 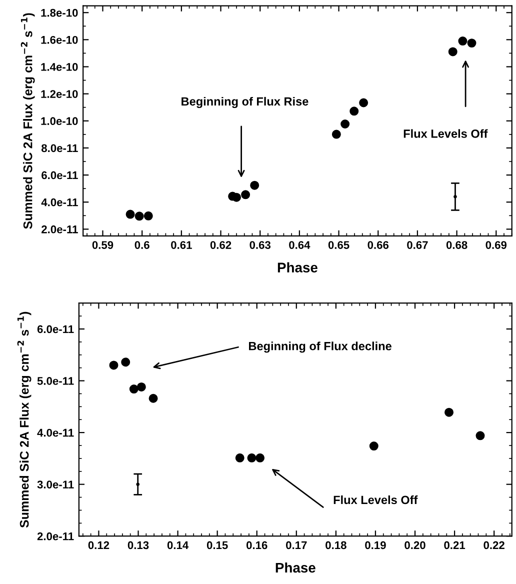 I want to click on x-tick-label: 0.16, so click(x=257, y=545).